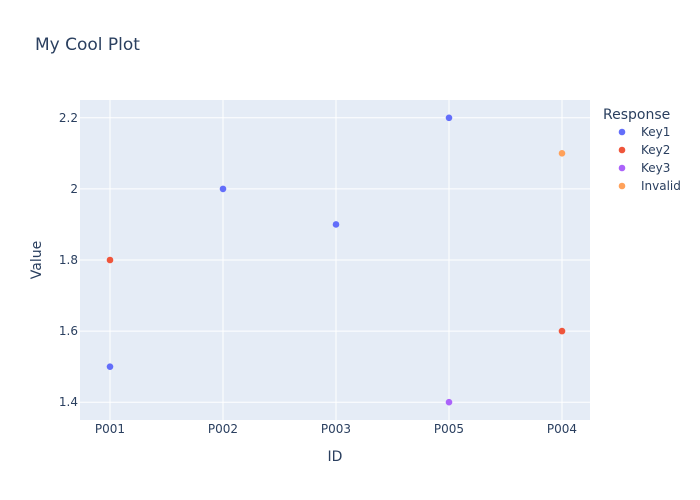 The image size is (700, 500). I want to click on x-tick-label: P003, so click(336, 429).